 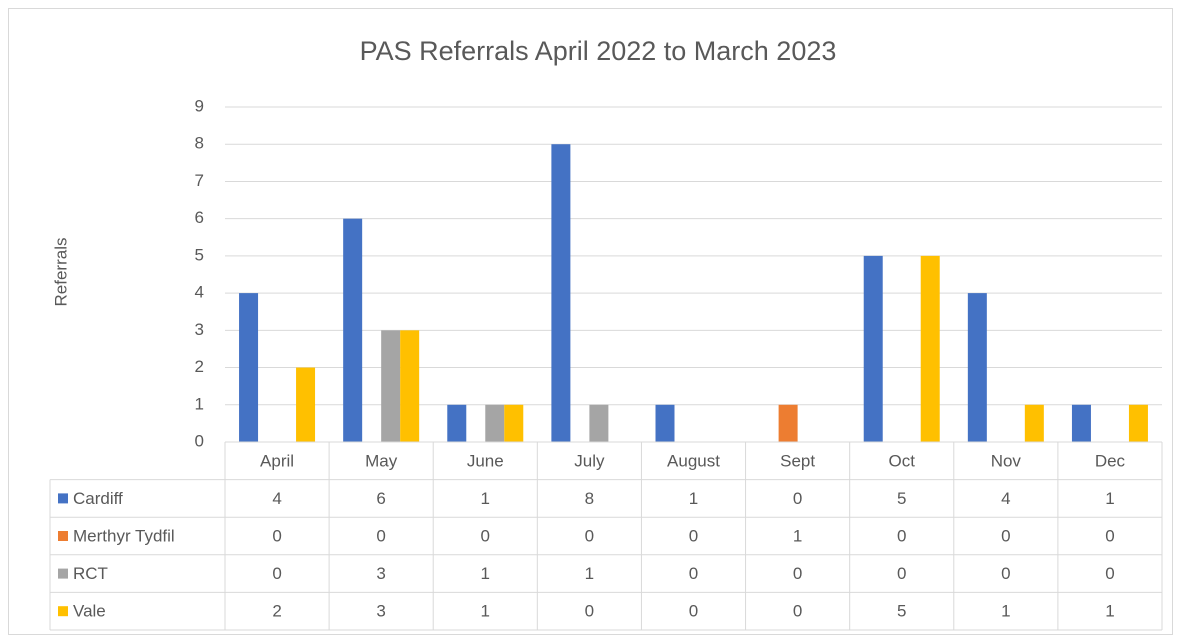 I want to click on y-tick-label: 2, so click(x=199, y=366).